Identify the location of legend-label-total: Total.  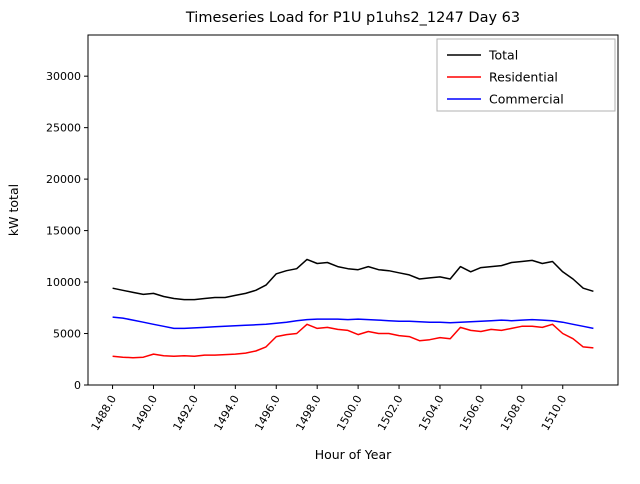
(503, 55).